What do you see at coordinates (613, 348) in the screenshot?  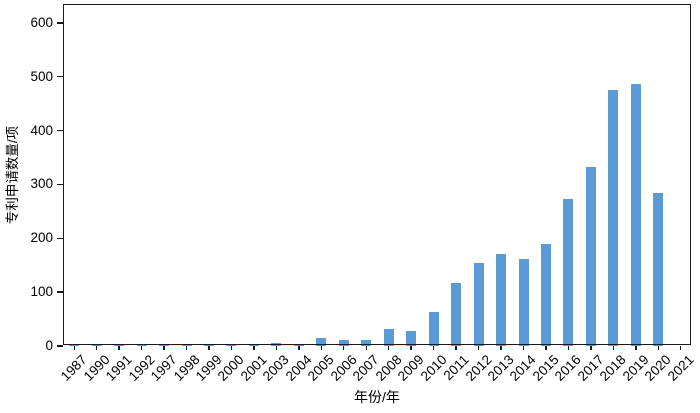 I see `x-tick-2018` at bounding box center [613, 348].